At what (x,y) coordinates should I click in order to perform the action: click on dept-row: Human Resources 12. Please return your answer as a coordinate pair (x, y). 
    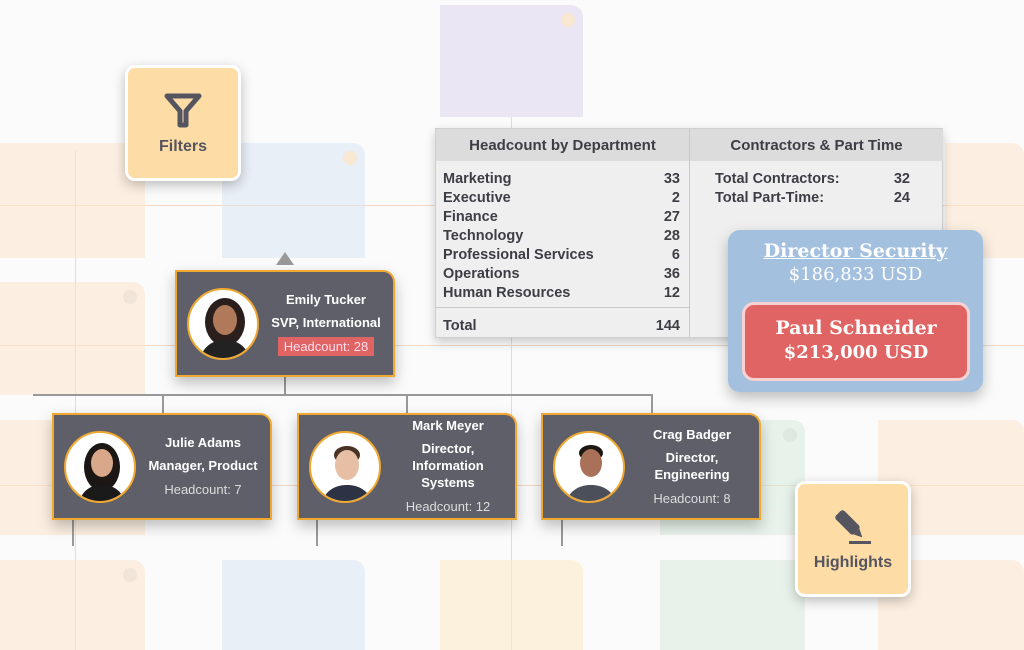
    Looking at the image, I should click on (561, 293).